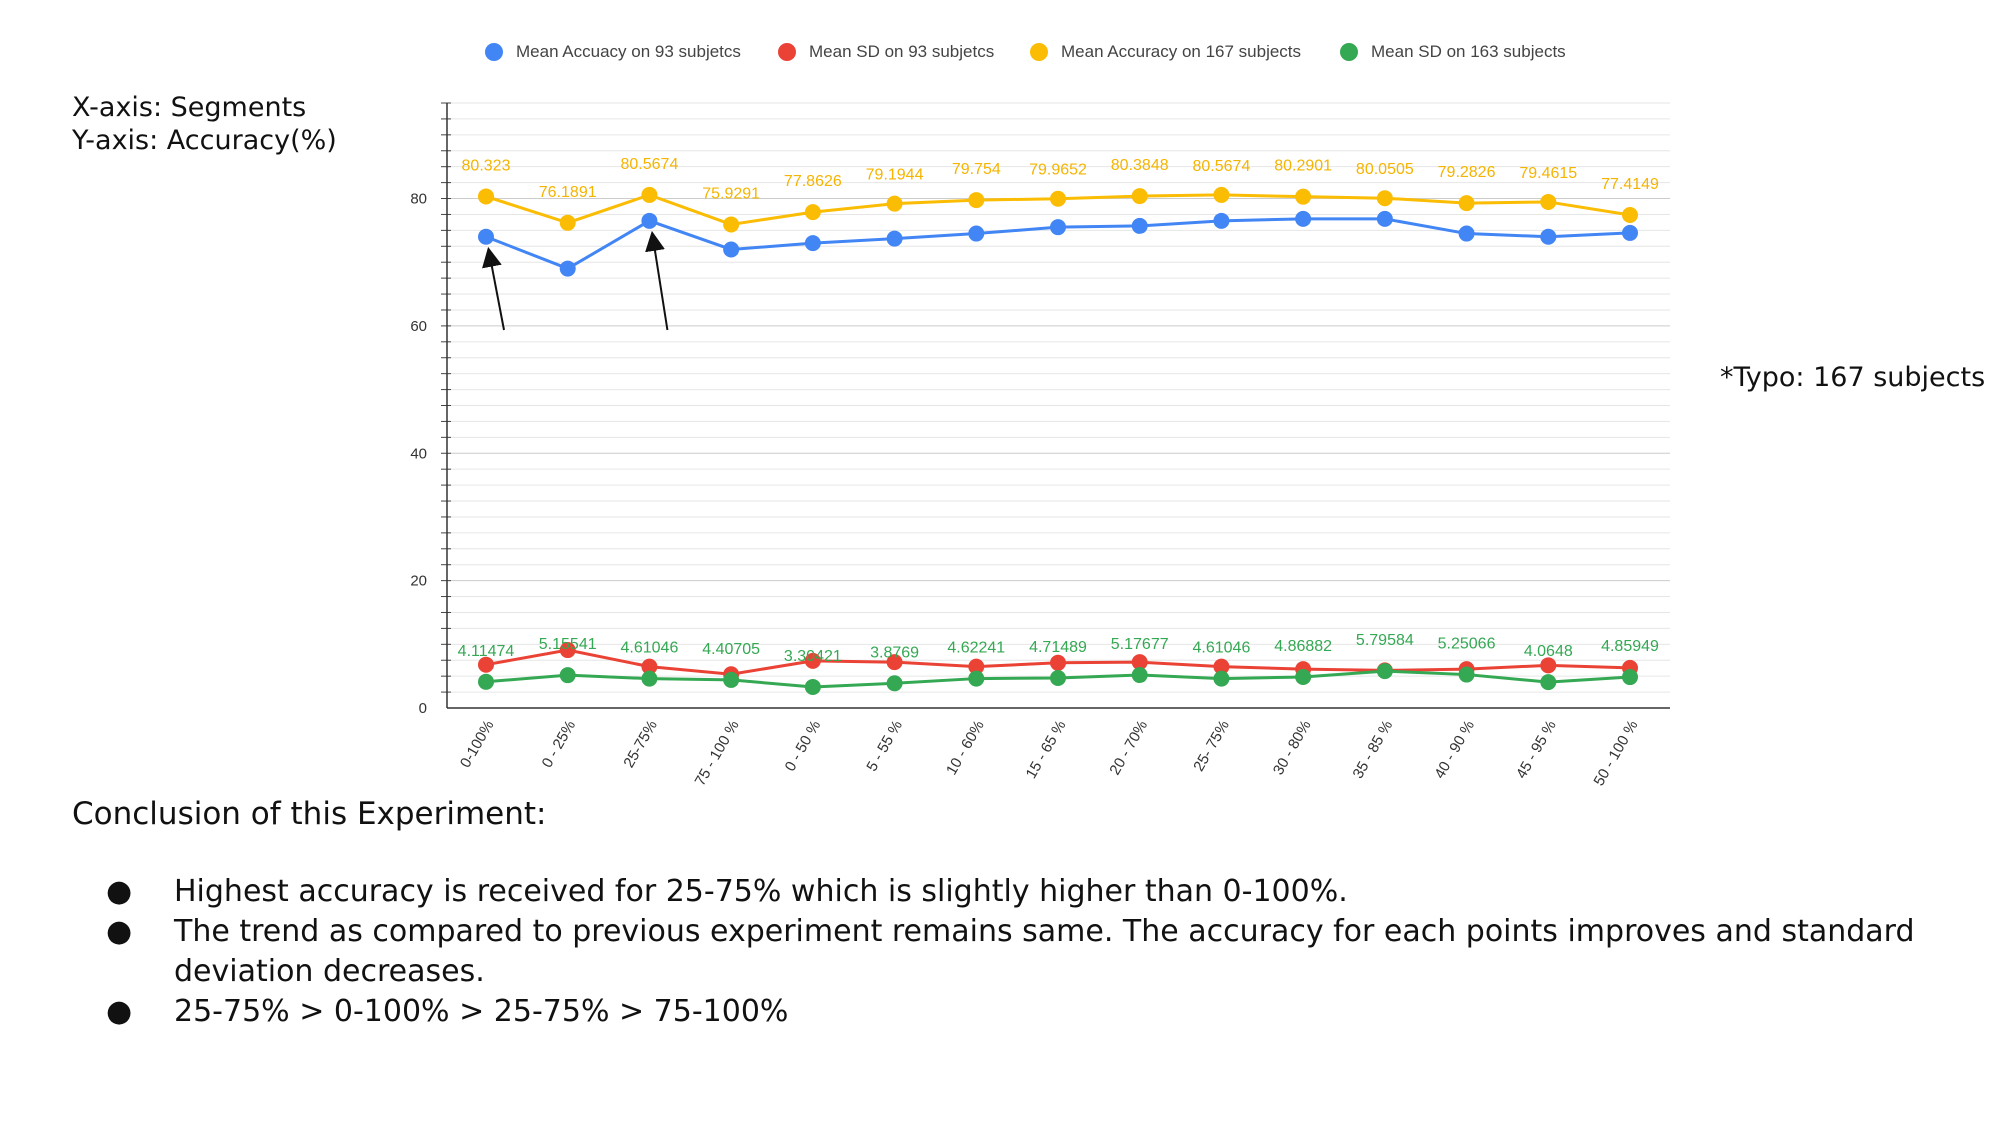 The image size is (2000, 1125). What do you see at coordinates (486, 651) in the screenshot?
I see `data-label: 4.11474` at bounding box center [486, 651].